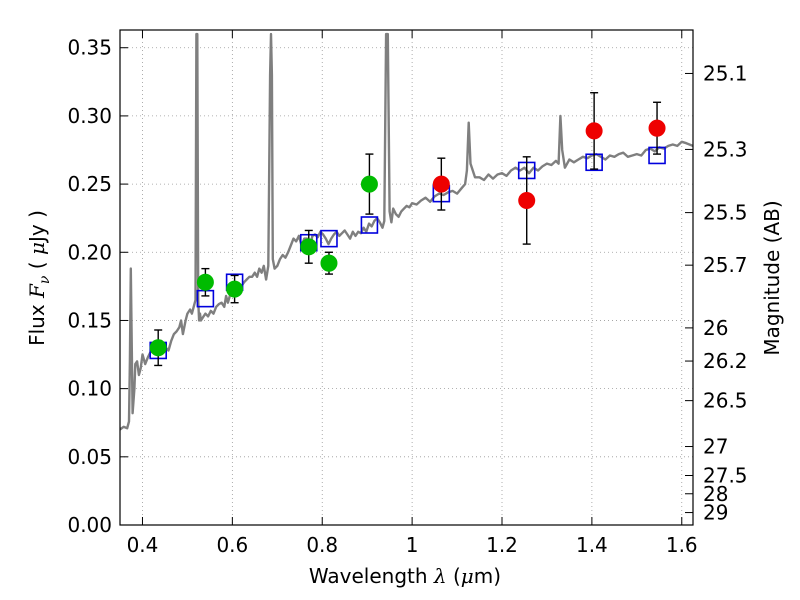 This screenshot has width=800, height=600. What do you see at coordinates (715, 494) in the screenshot?
I see `y2-tick-label: 28` at bounding box center [715, 494].